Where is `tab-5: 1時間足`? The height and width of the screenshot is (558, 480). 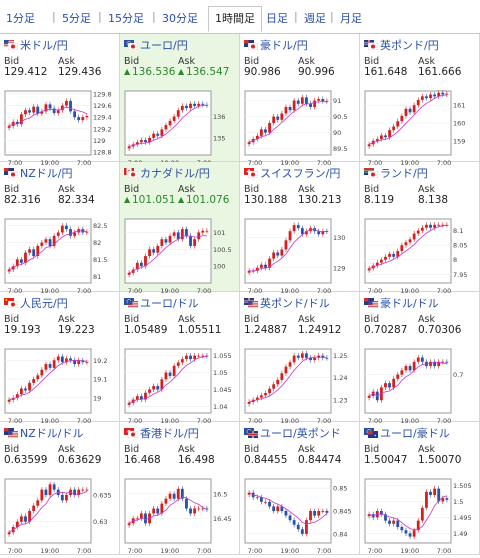 tab-5: 1時間足 is located at coordinates (235, 19).